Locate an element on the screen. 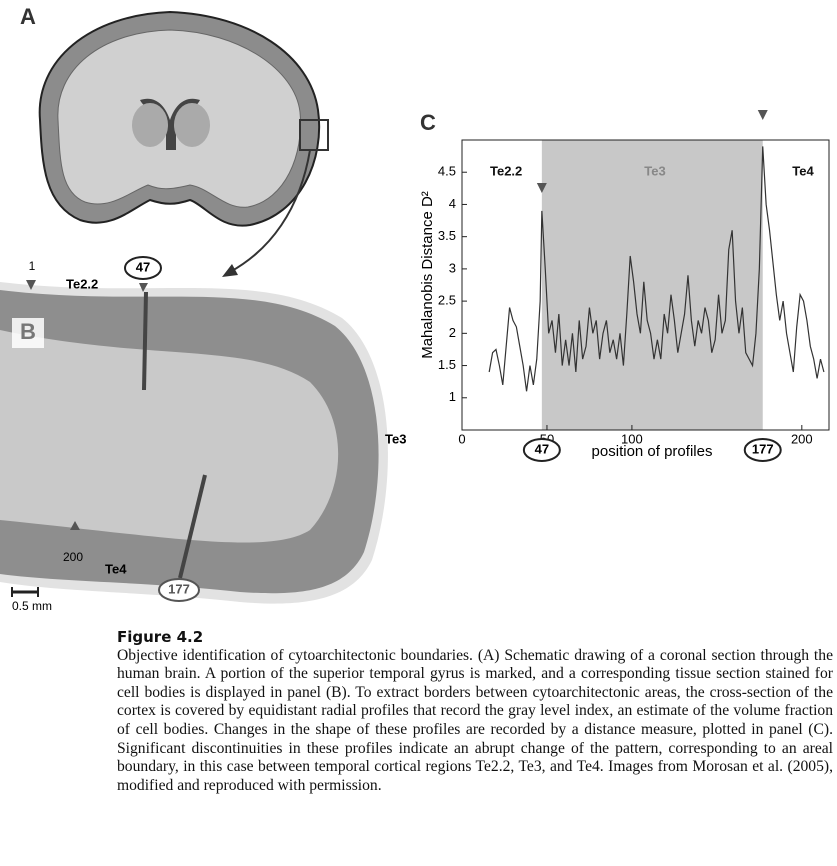 Image resolution: width=837 pixels, height=866 pixels. y-tick-label: 1.5 is located at coordinates (447, 364).